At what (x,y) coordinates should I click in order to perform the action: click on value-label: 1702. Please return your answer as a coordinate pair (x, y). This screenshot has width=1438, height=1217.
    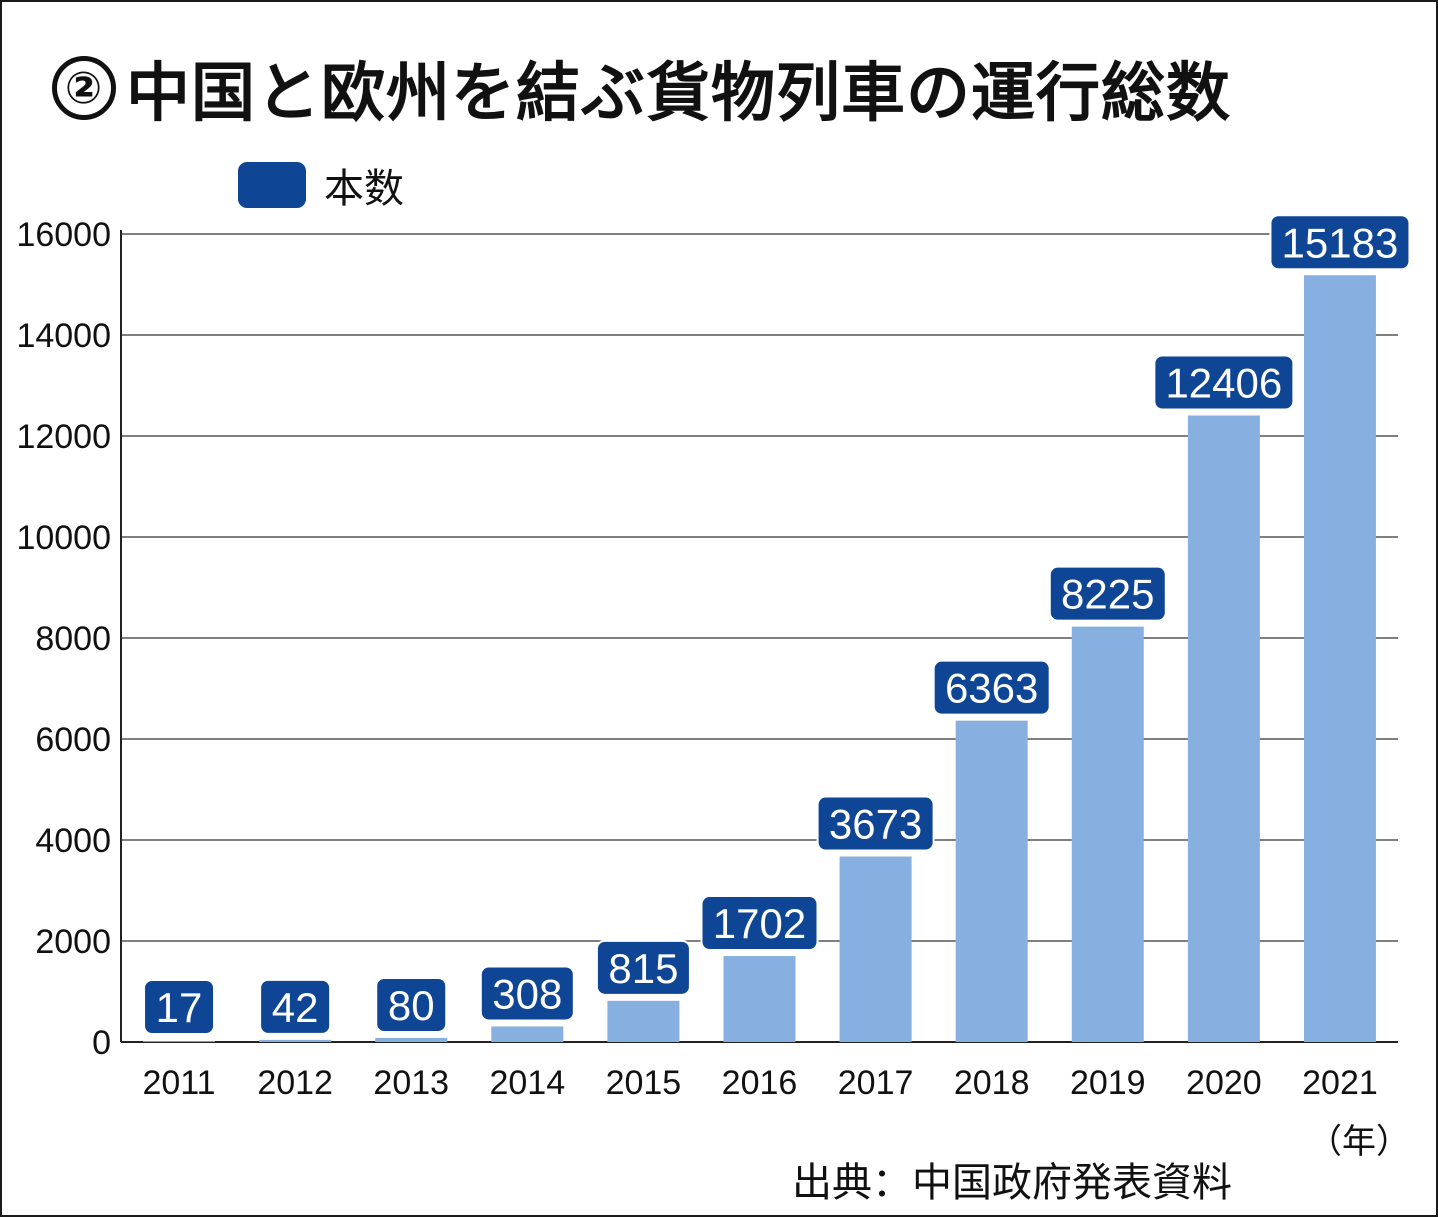
    Looking at the image, I should click on (759, 923).